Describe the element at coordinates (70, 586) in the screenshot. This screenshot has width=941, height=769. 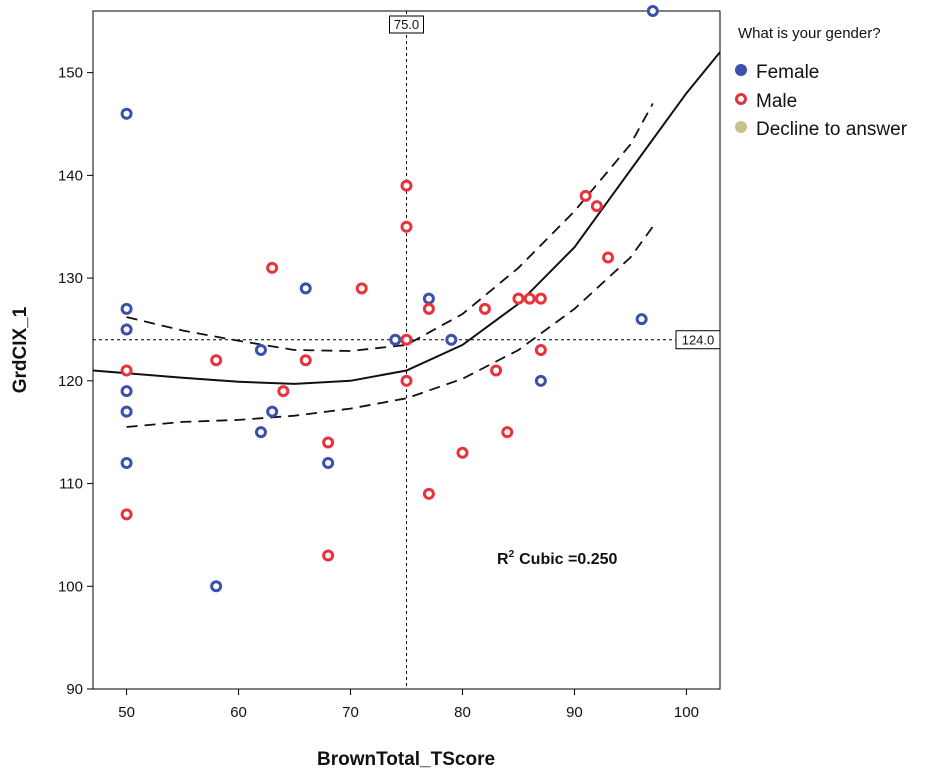
I see `y-tick-label: 100` at that location.